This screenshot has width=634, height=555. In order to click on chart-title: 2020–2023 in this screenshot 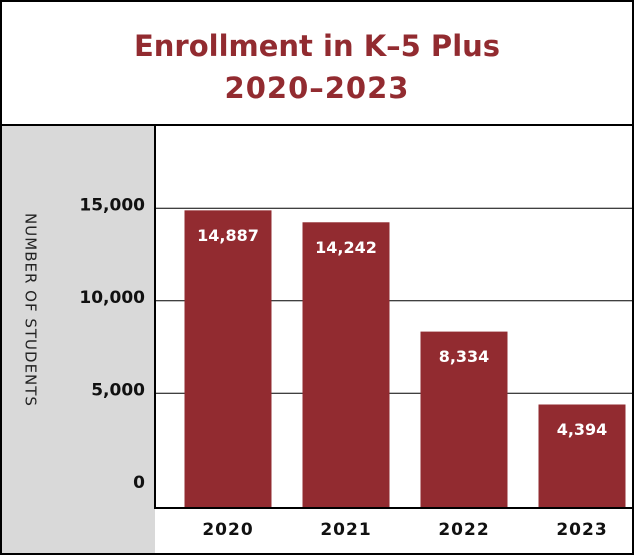, I will do `click(317, 88)`.